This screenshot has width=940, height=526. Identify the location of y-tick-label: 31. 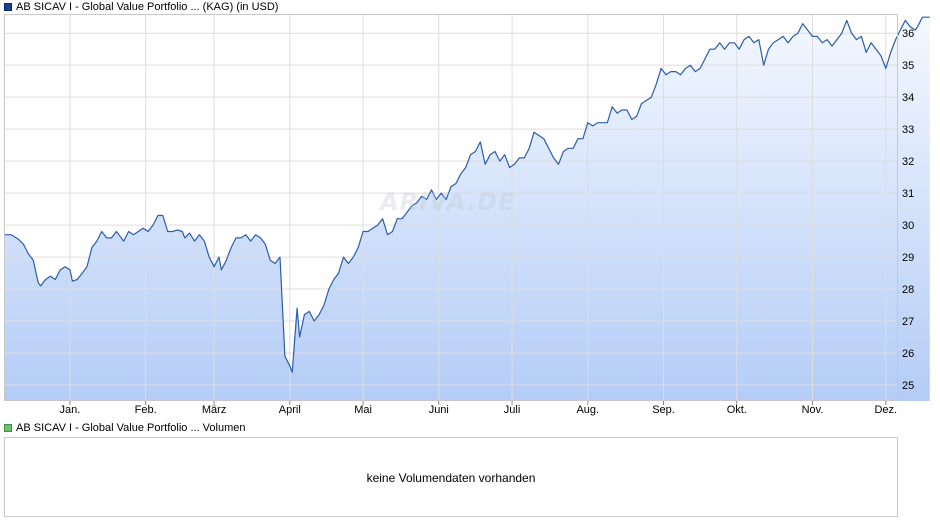
(908, 194).